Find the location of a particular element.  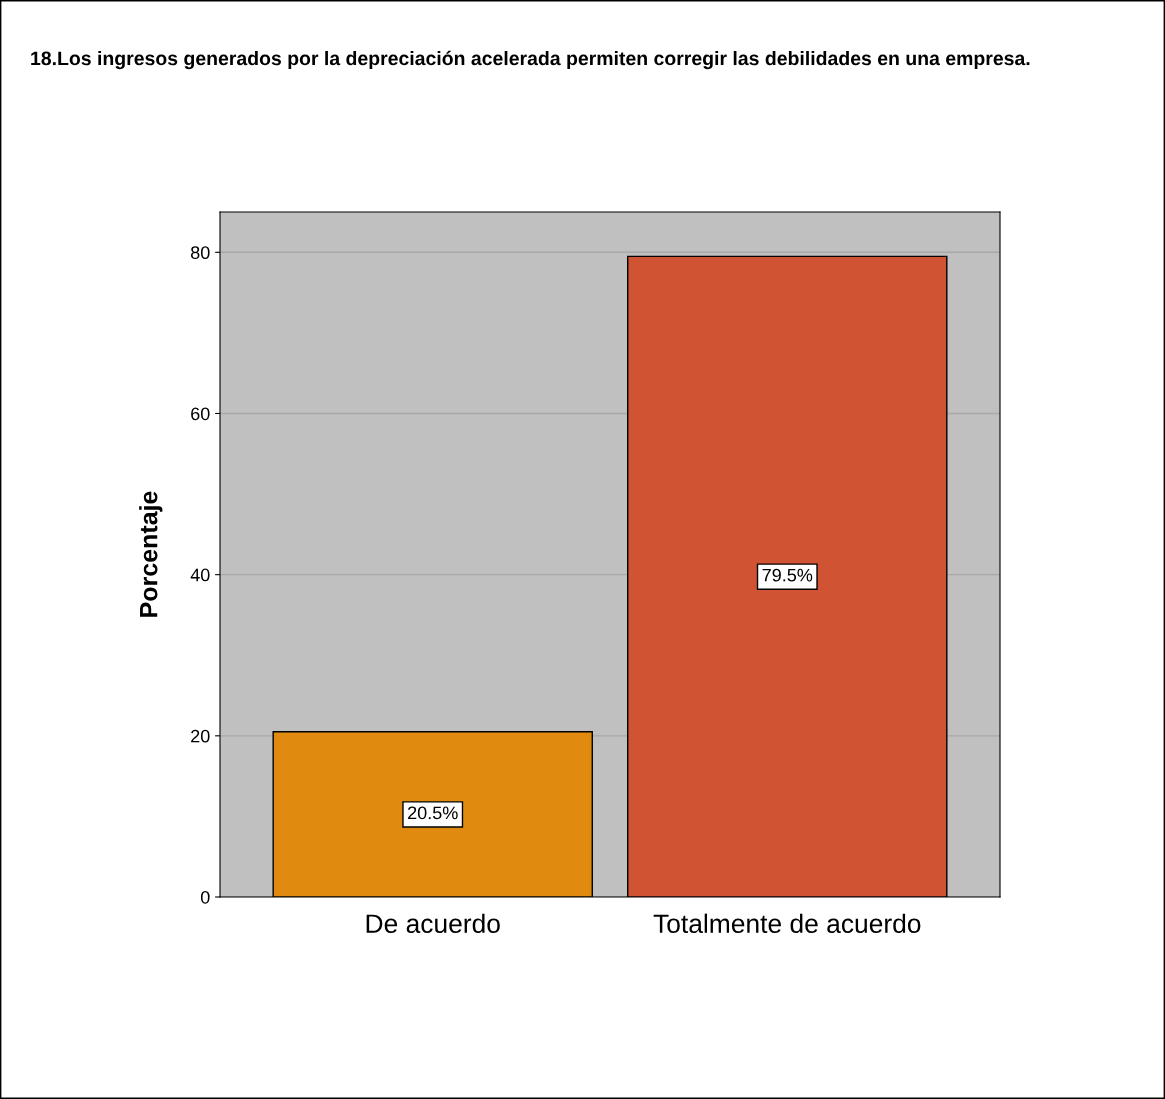

y-tick-label: 80 is located at coordinates (200, 253).